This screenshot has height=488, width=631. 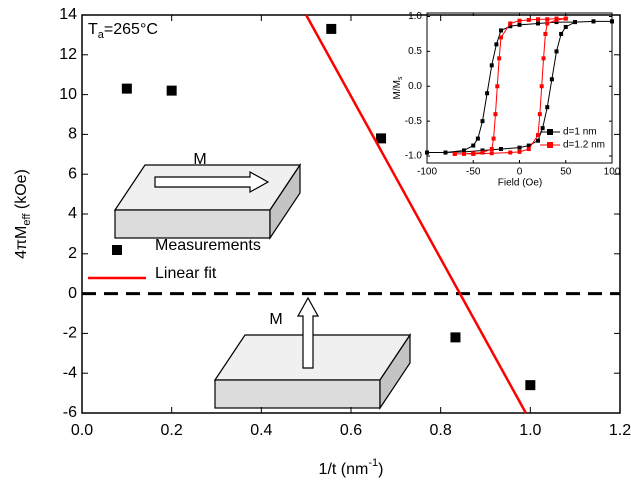 What do you see at coordinates (82, 430) in the screenshot?
I see `x-tick-label: 0.0` at bounding box center [82, 430].